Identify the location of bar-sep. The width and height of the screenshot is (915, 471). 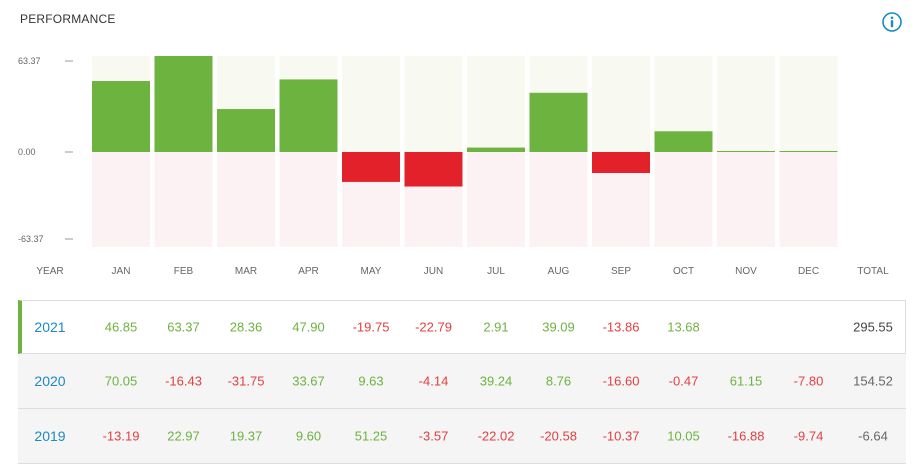
(621, 162).